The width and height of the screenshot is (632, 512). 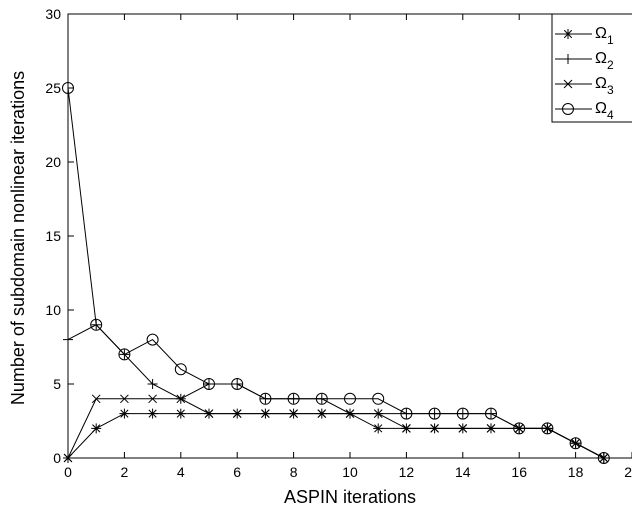 I want to click on legend-subscript: 2, so click(x=610, y=65).